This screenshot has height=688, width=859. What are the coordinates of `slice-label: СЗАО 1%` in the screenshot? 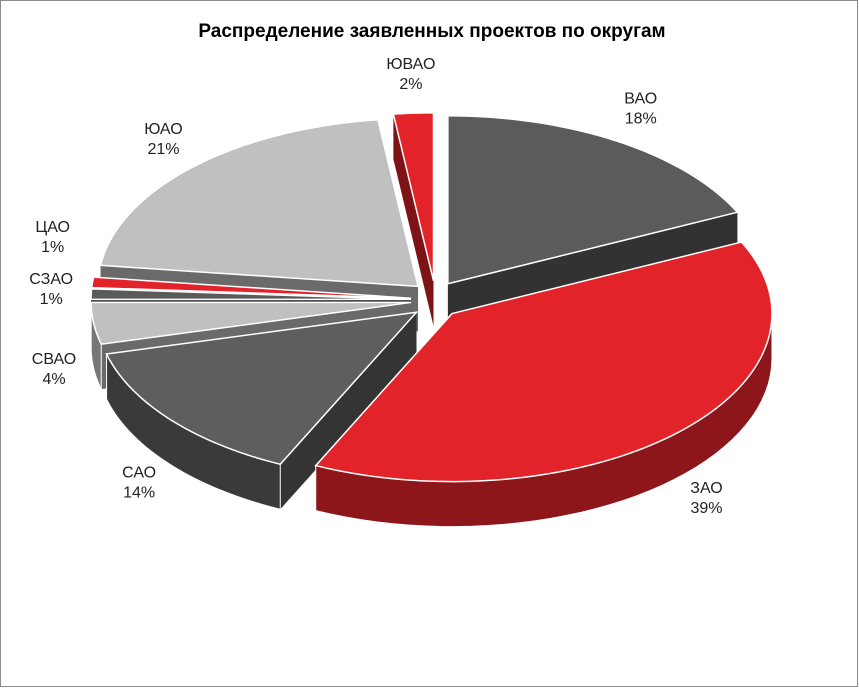 It's located at (51, 289).